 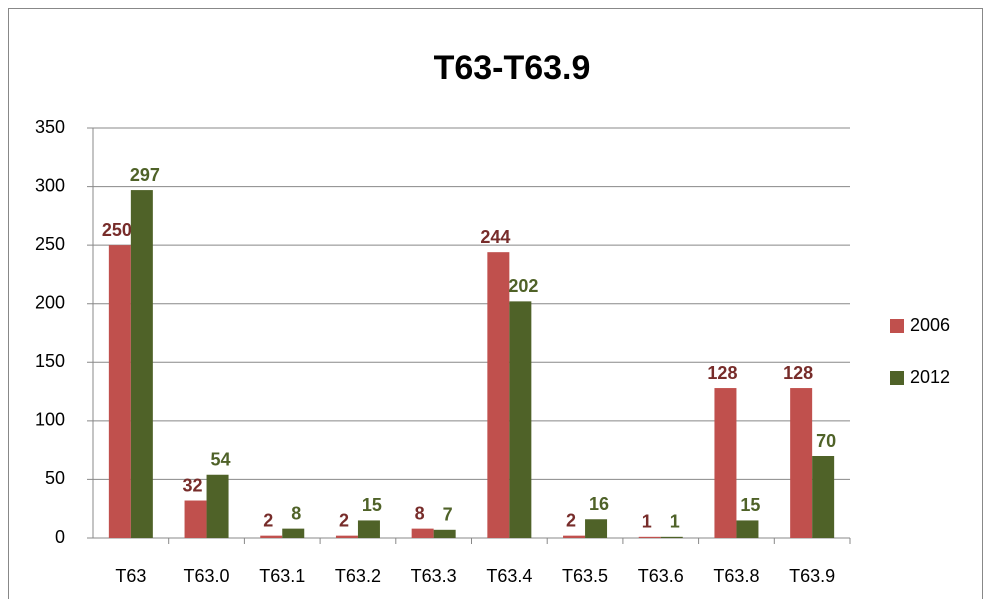 What do you see at coordinates (661, 576) in the screenshot?
I see `x-tick-label: T63.6` at bounding box center [661, 576].